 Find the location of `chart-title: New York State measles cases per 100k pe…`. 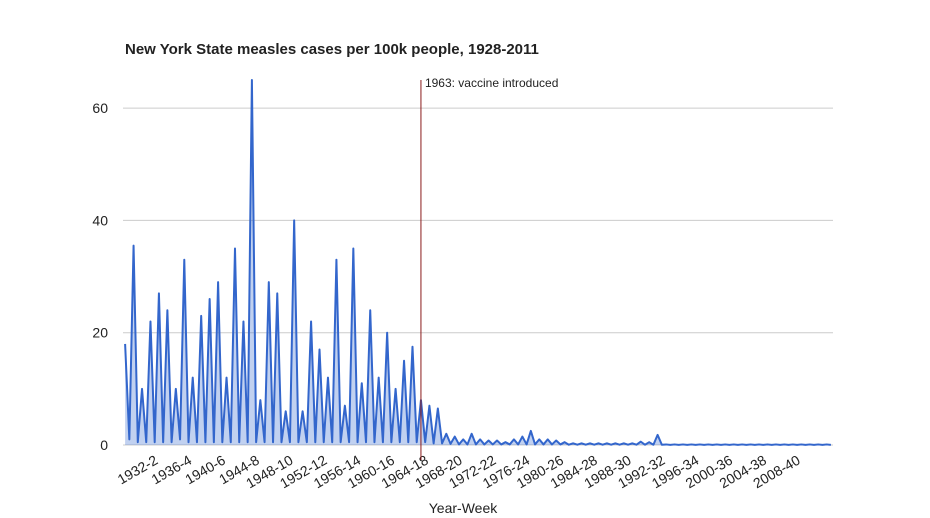

chart-title: New York State measles cases per 100k pe… is located at coordinates (332, 49).